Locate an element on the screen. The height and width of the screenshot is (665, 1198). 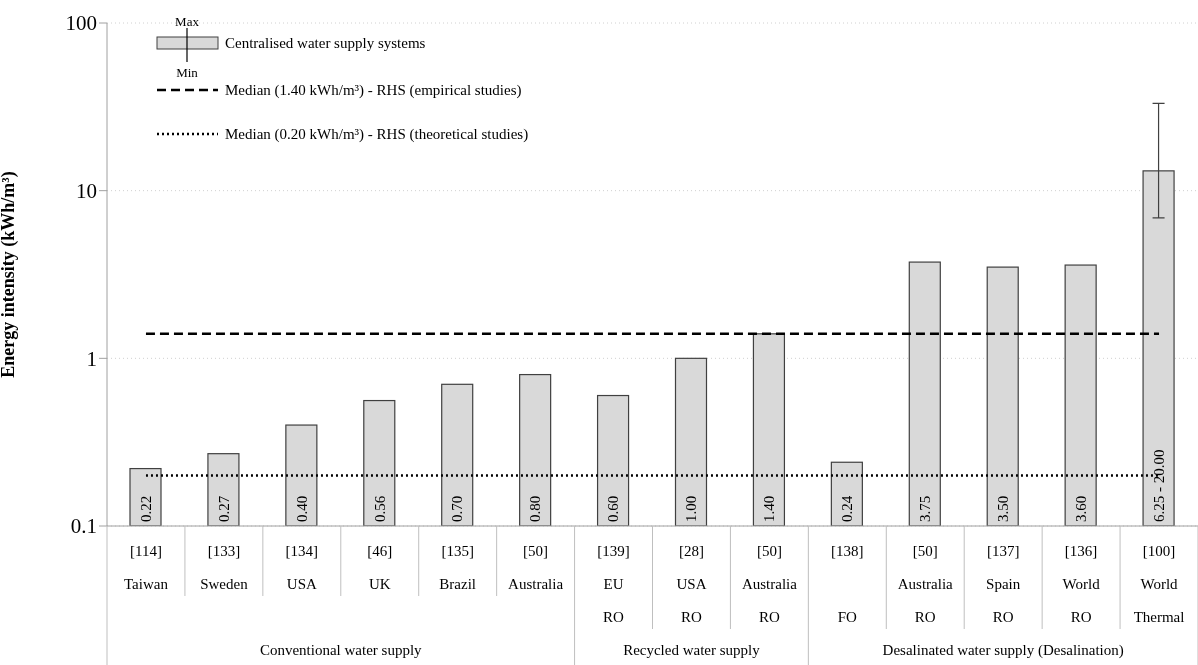
y-axis-title: Energy intensity (kWh/m³) is located at coordinates (10, 274).